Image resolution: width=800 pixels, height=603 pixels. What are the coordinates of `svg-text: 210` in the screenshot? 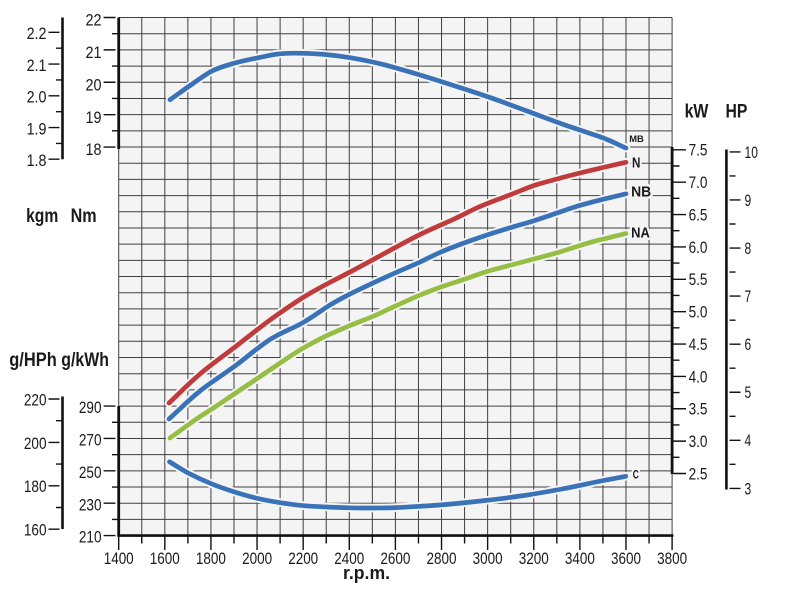 It's located at (90, 538).